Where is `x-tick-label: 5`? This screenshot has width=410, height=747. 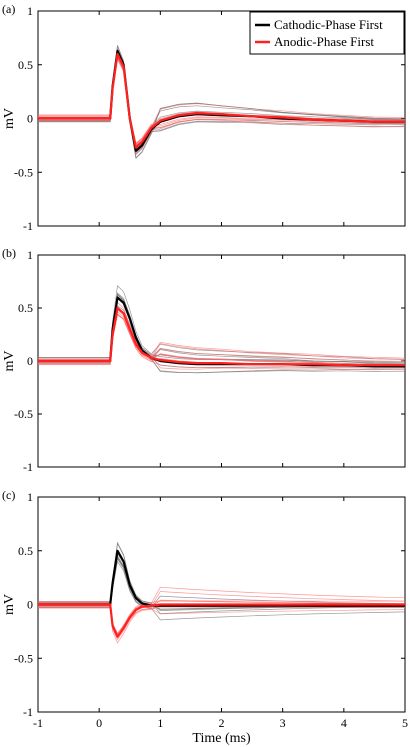
x-tick-label: 5 is located at coordinates (405, 723).